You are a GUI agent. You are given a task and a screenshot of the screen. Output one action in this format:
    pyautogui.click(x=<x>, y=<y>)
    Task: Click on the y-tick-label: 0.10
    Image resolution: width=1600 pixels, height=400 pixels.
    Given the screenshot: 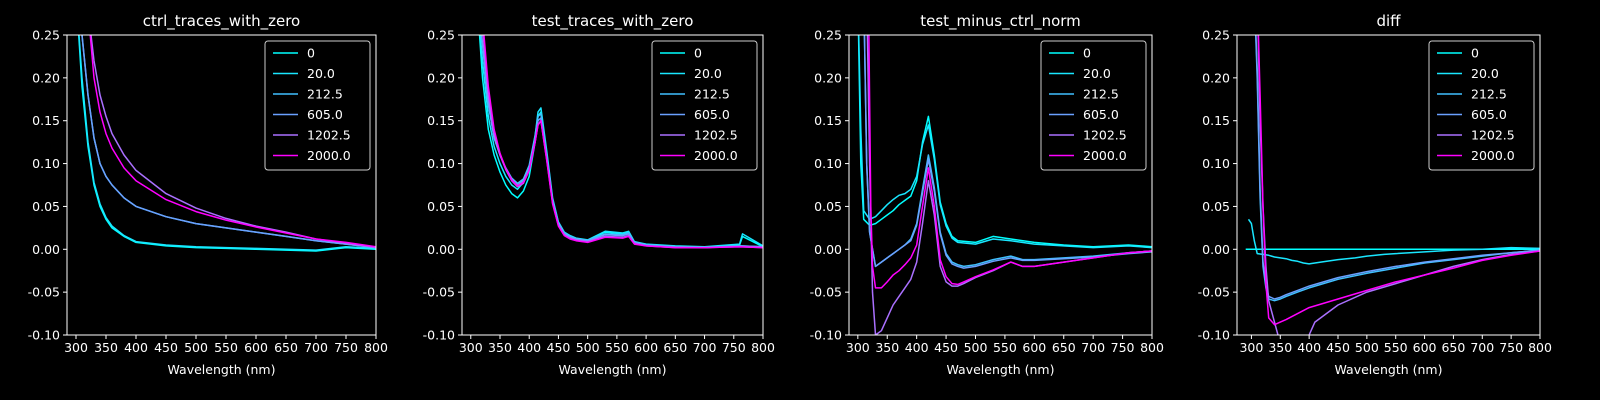 What is the action you would take?
    pyautogui.click(x=1216, y=163)
    